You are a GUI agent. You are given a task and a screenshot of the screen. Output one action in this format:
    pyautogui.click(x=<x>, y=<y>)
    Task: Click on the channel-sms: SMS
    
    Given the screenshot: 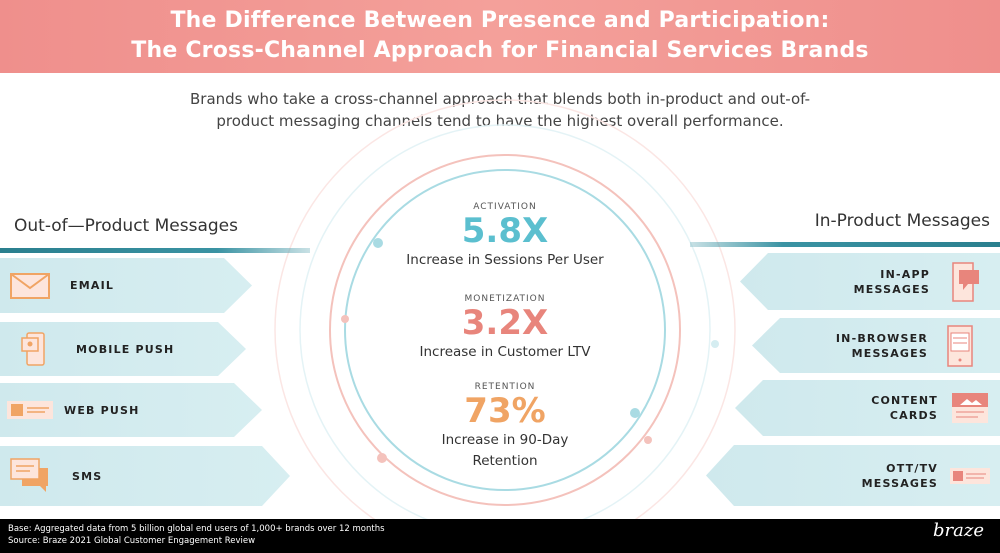 What is the action you would take?
    pyautogui.click(x=145, y=476)
    